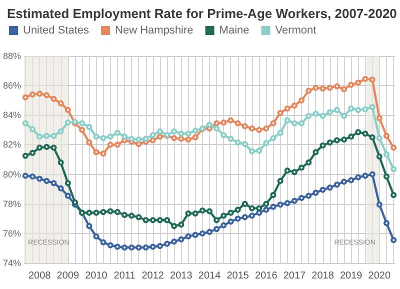 Image resolution: width=400 pixels, height=289 pixels. Describe the element at coordinates (202, 13) in the screenshot. I see `chart-title: Estimated Employment Rate for Prime-Age Workers, 2007-2020` at that location.